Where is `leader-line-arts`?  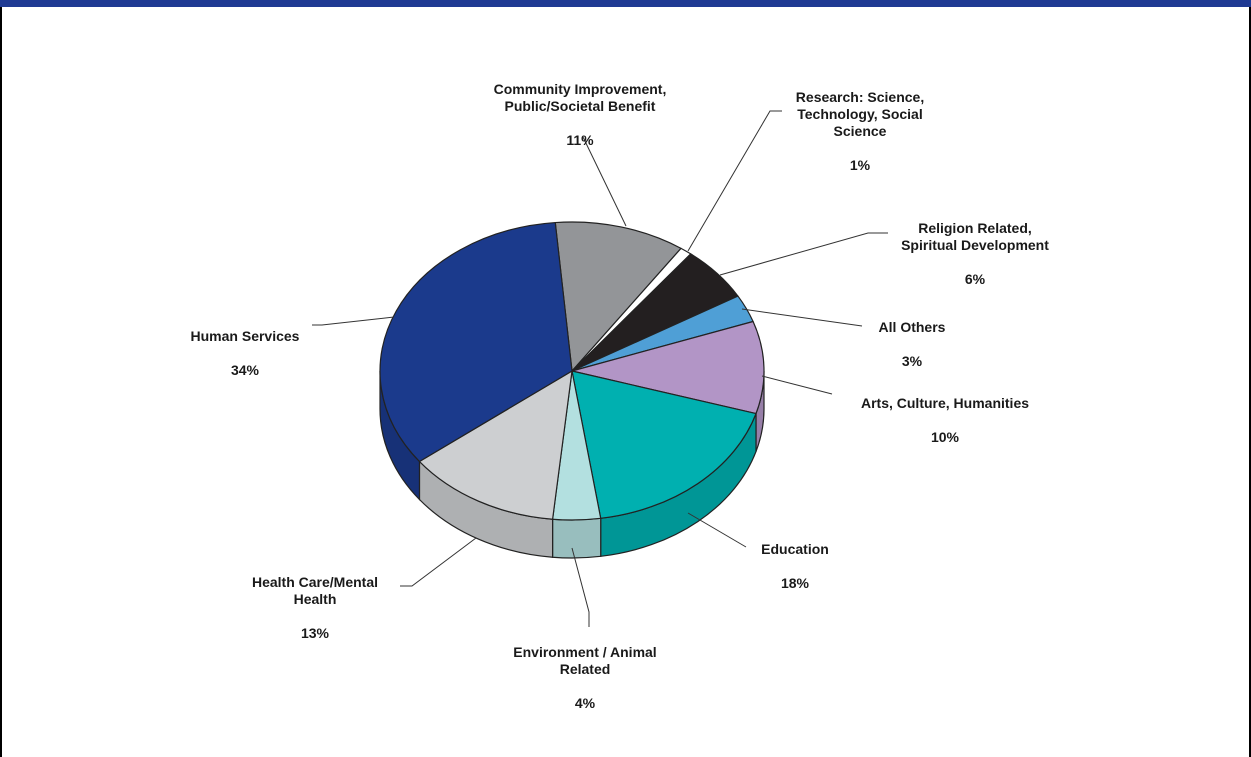 leader-line-arts is located at coordinates (797, 385).